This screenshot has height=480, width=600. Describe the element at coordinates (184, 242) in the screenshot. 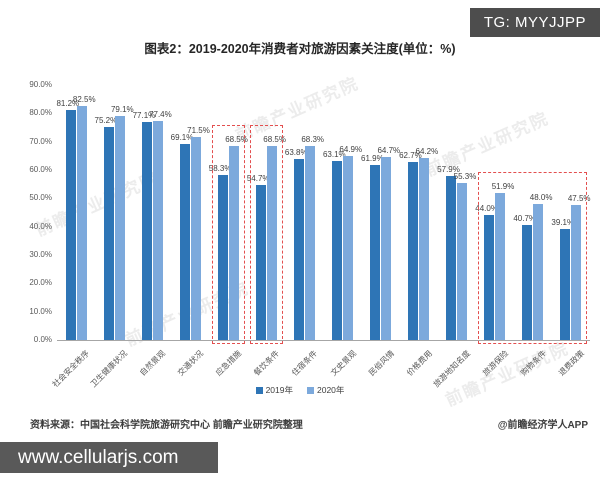

I see `bar-2019年-交通状况` at that location.